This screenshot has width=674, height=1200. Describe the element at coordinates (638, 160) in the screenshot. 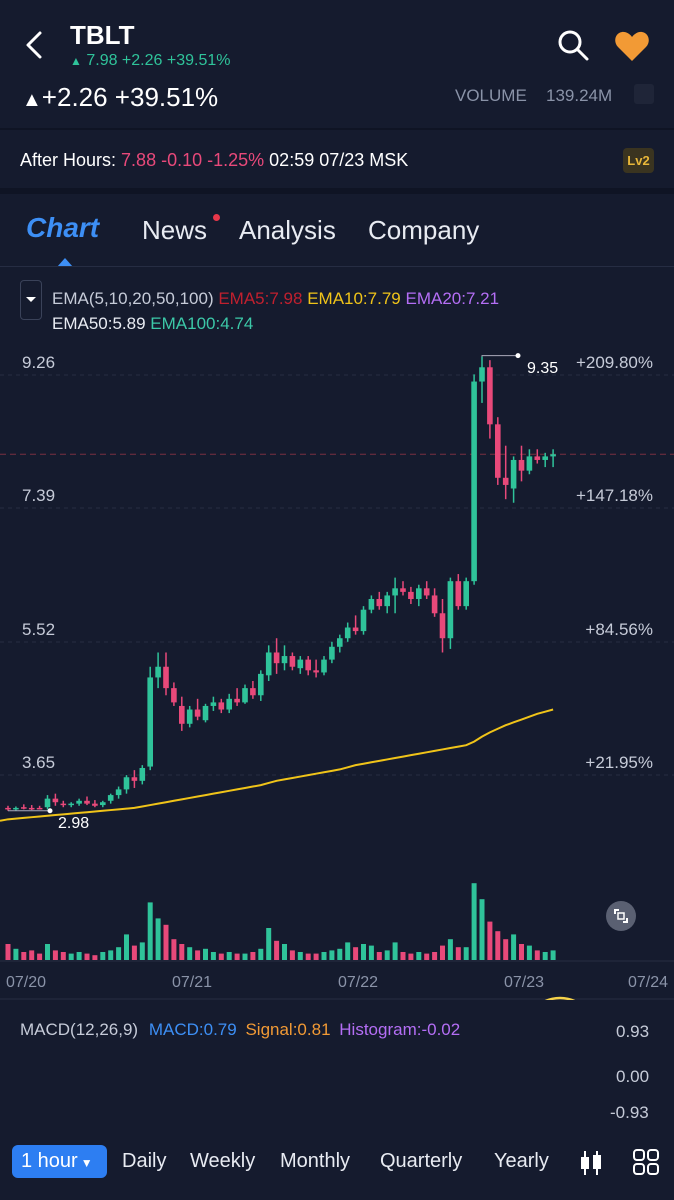

I see `lv2-badge: Lv2` at that location.